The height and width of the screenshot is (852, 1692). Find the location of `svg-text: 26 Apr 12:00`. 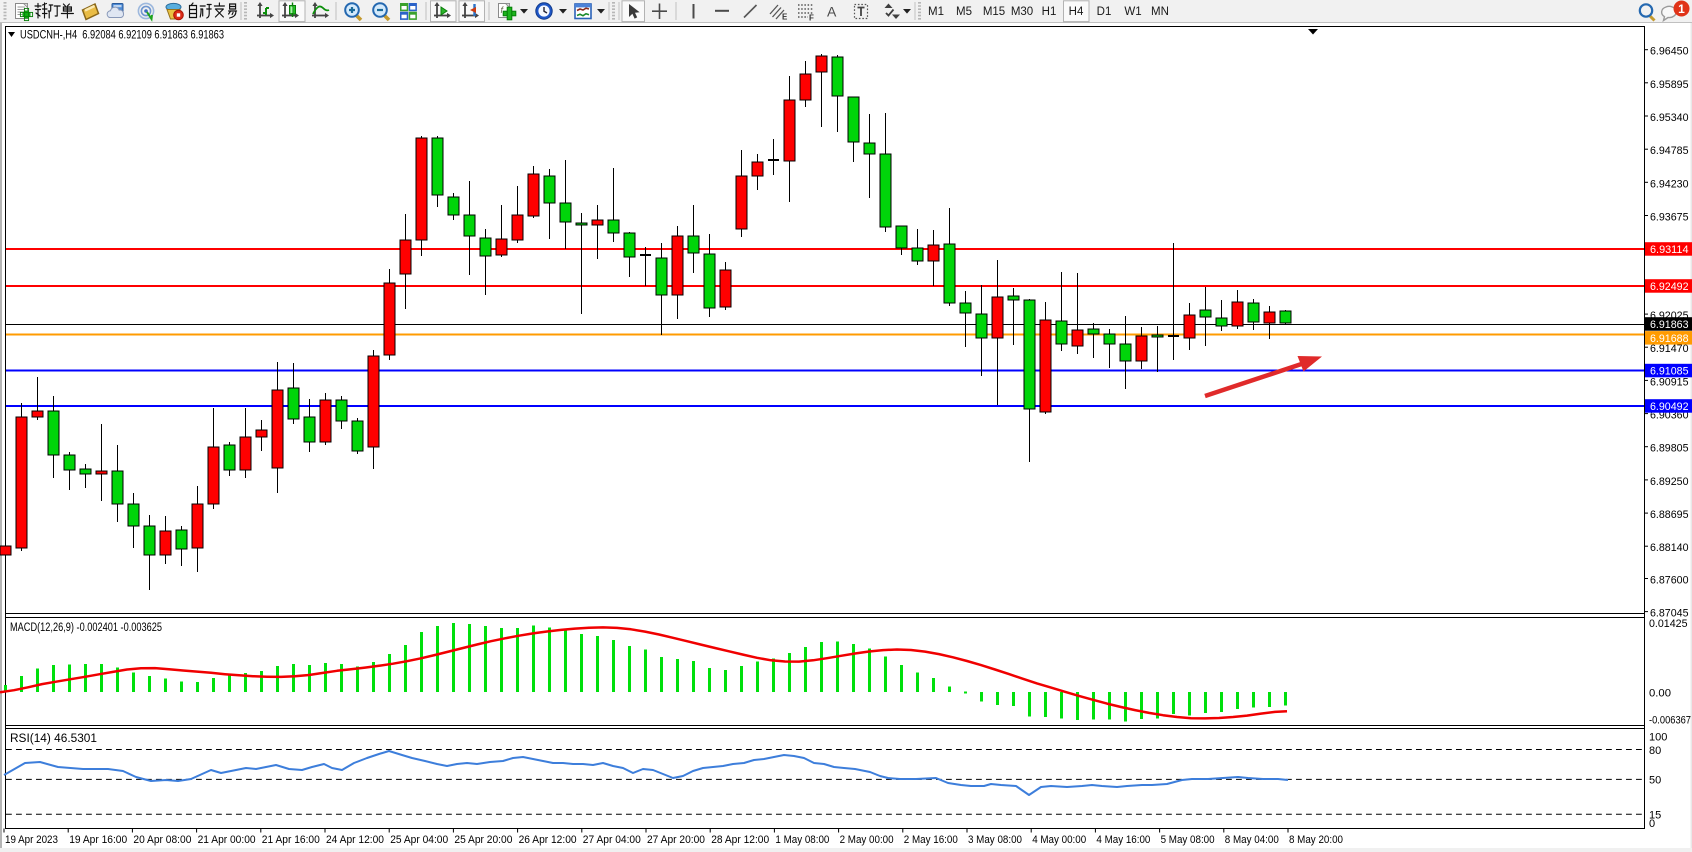

svg-text: 26 Apr 12:00 is located at coordinates (548, 840).